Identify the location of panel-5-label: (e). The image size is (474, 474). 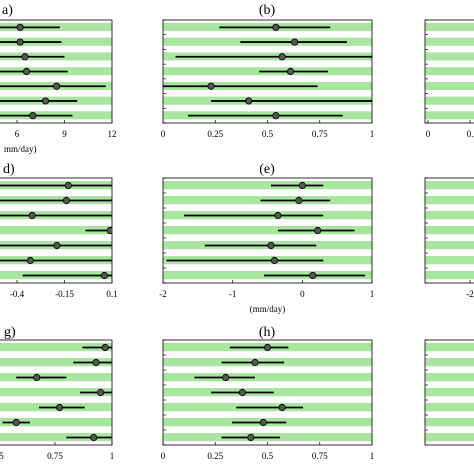
(267, 169).